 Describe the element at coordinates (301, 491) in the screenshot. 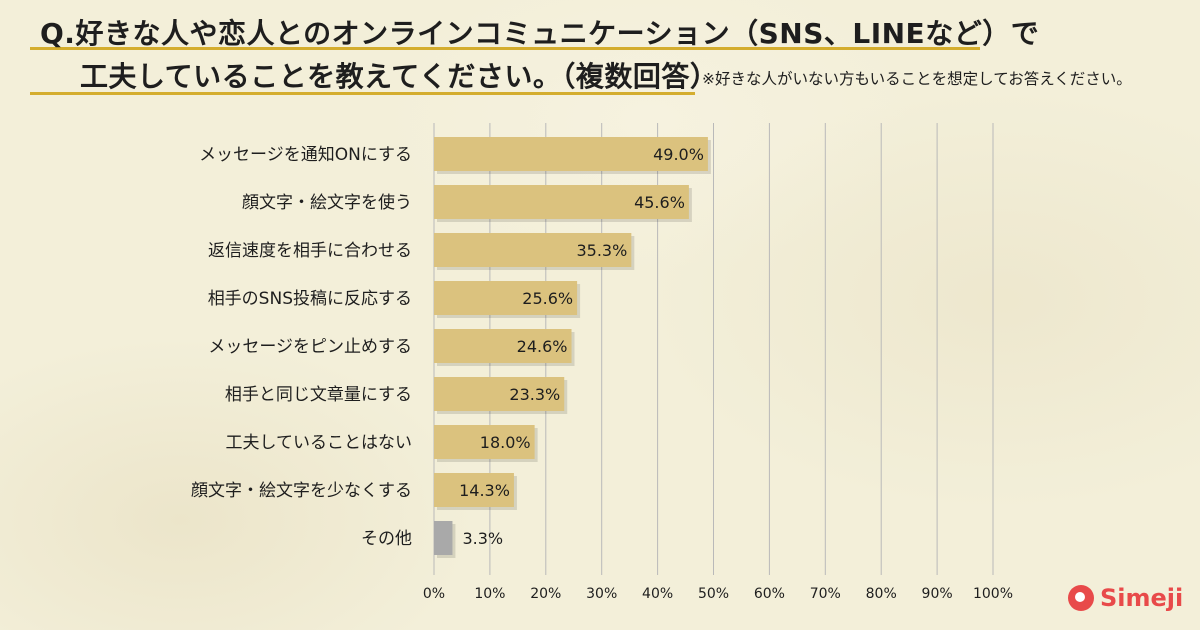

I see `category-label: 顔文字・絵文字を少なくする` at that location.